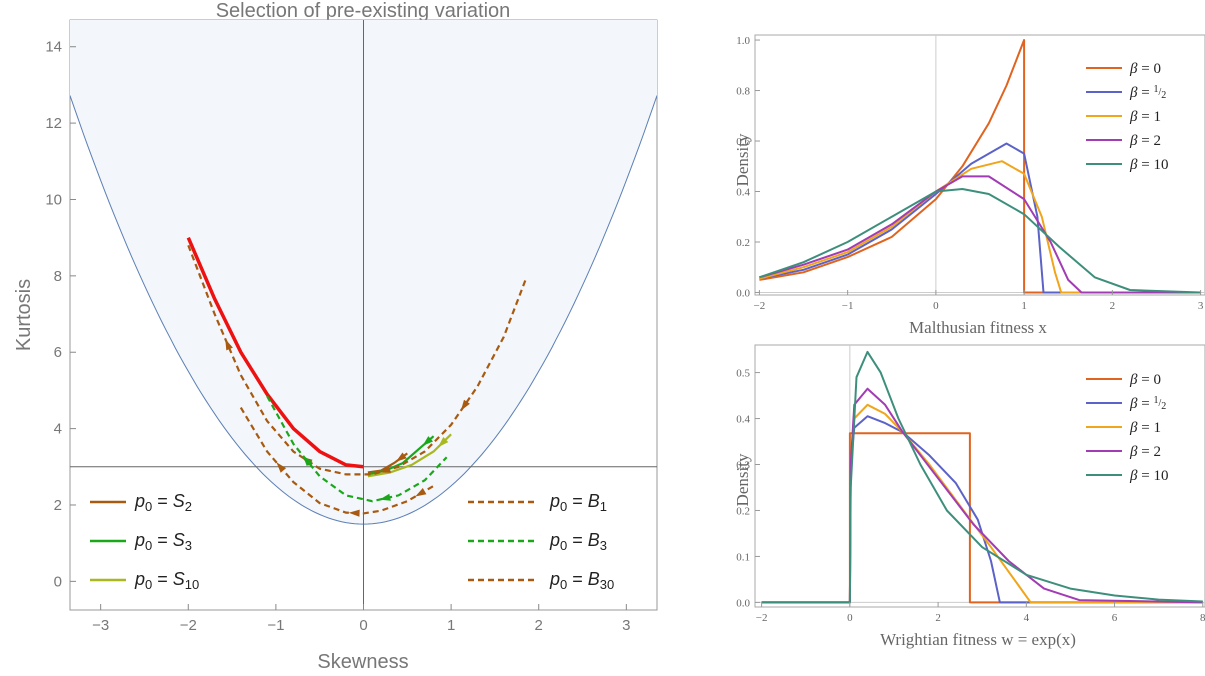 This screenshot has height=676, width=1205. I want to click on x-axis-label: Skewness, so click(362, 662).